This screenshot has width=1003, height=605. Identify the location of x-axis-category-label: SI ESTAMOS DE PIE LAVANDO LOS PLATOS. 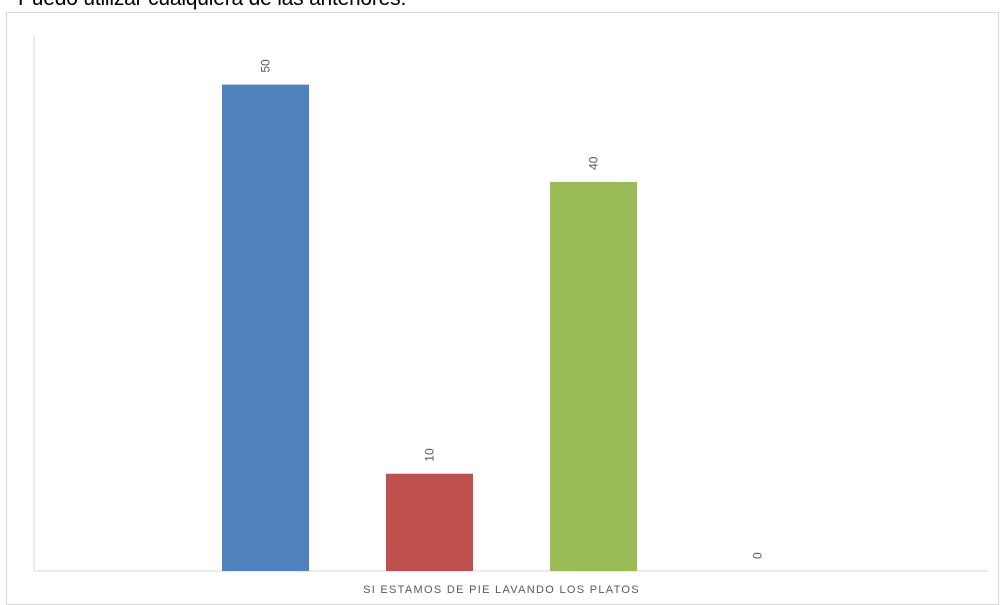
(501, 590).